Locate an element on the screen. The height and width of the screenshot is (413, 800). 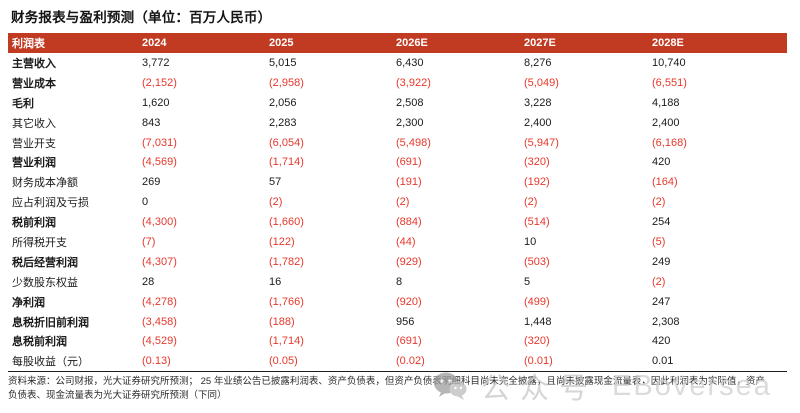
cell-value: (514) is located at coordinates (537, 222).